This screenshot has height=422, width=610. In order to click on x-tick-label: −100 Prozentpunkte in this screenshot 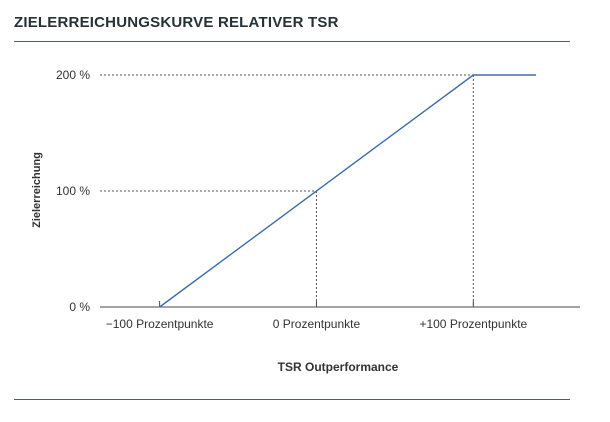, I will do `click(160, 324)`.